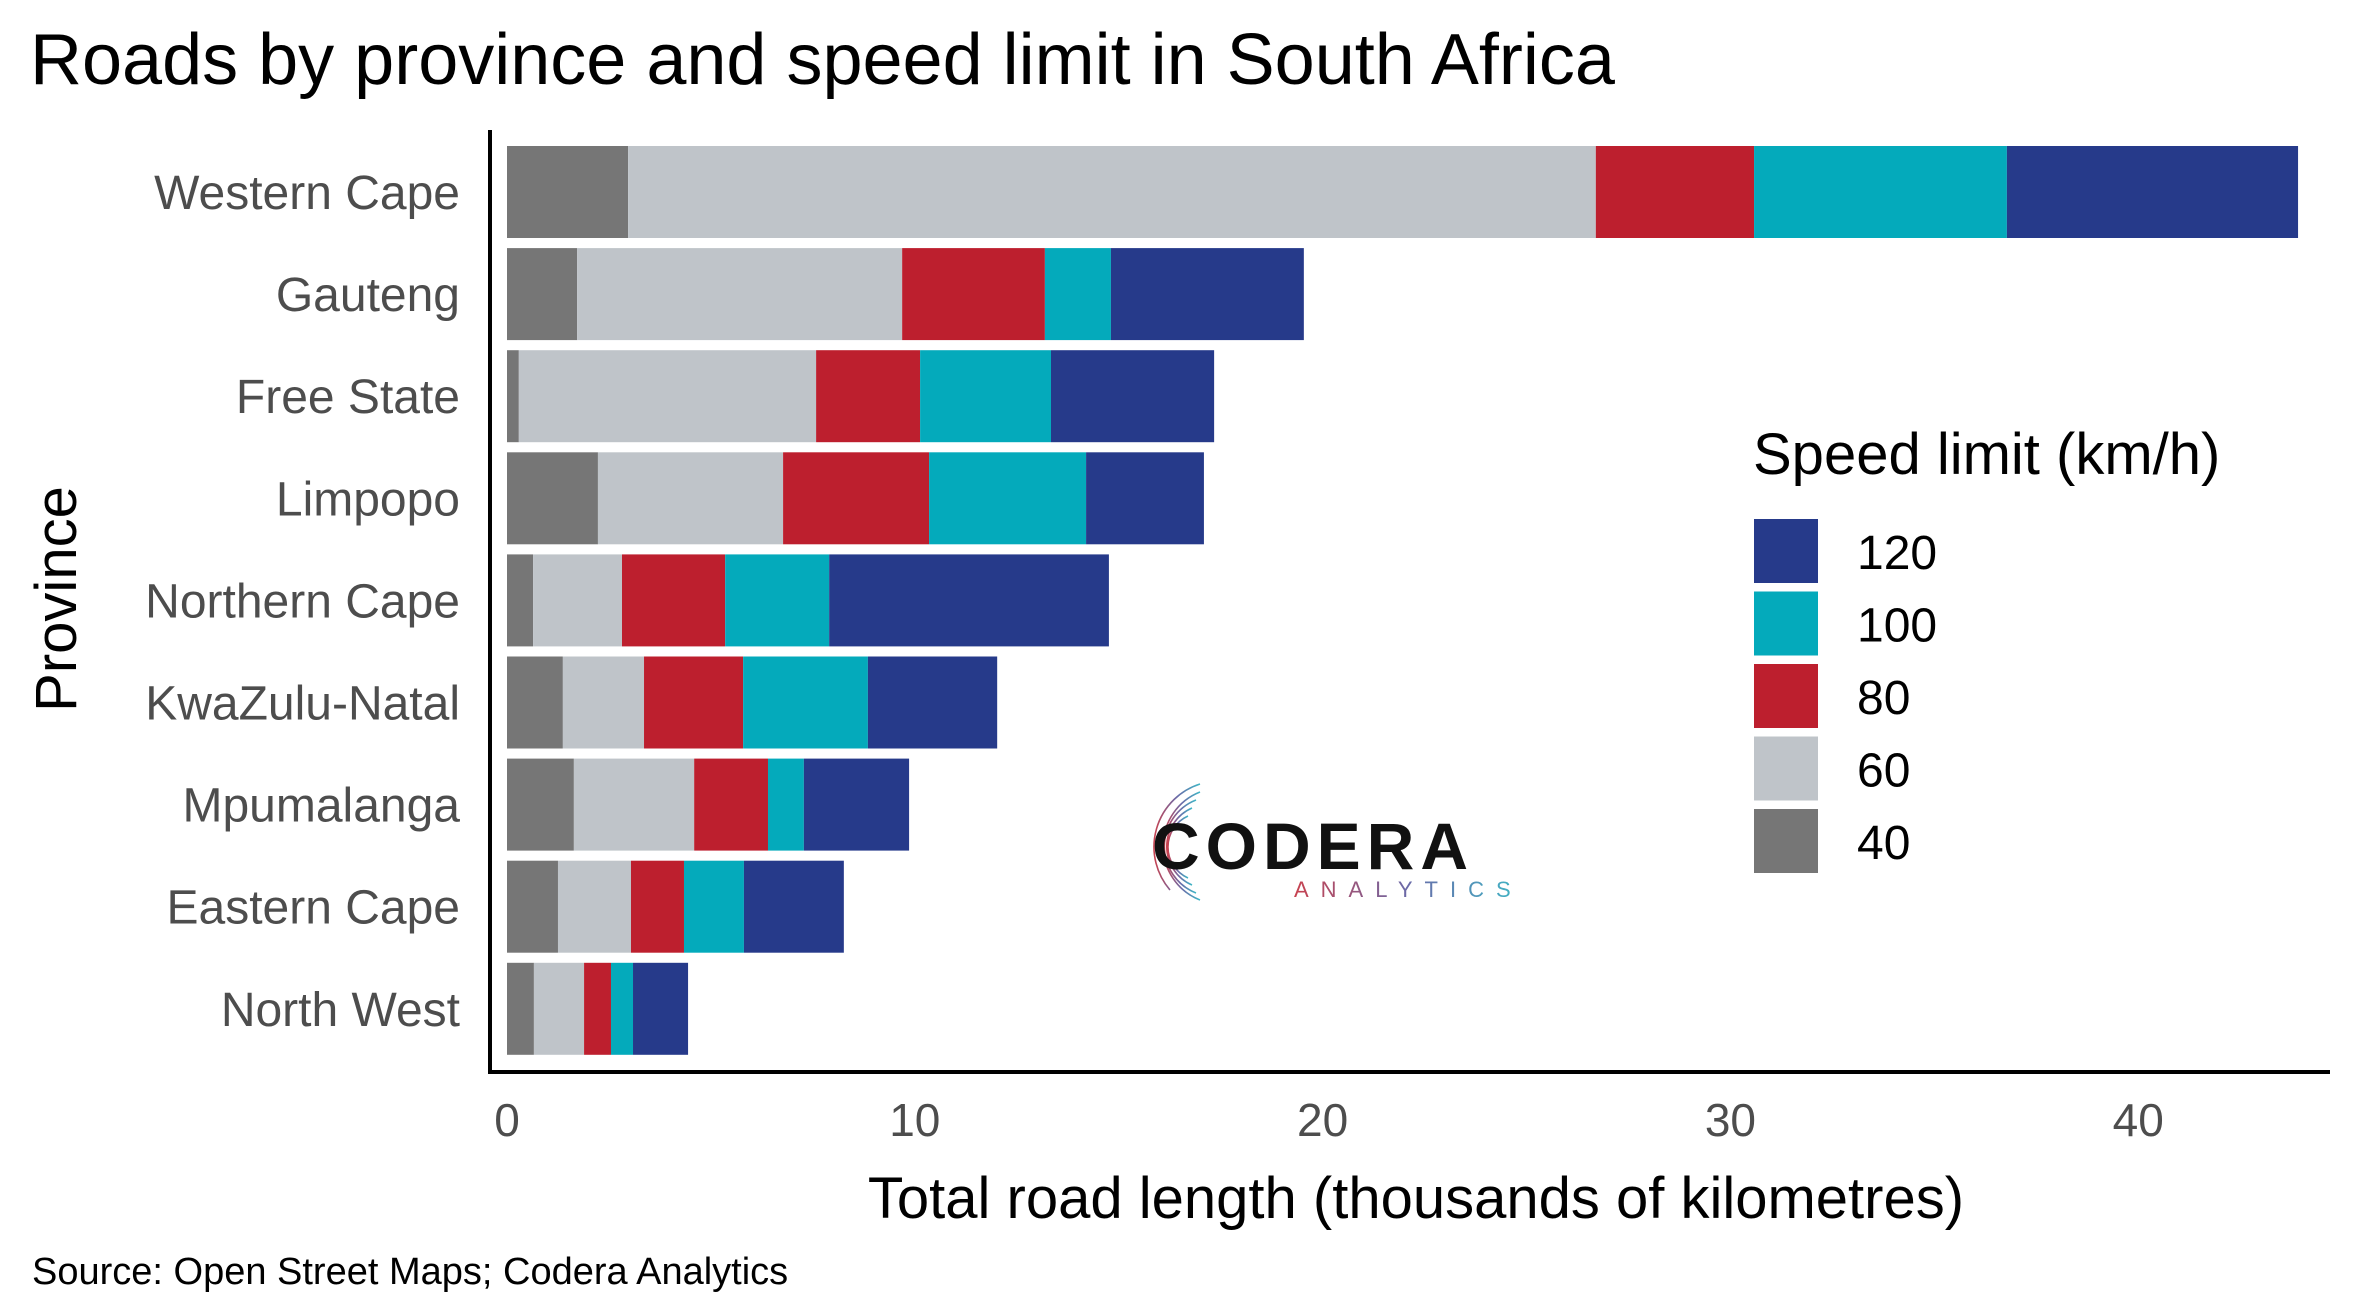 Image resolution: width=2362 pixels, height=1311 pixels. Describe the element at coordinates (1883, 698) in the screenshot. I see `legend-label-80: 80` at that location.